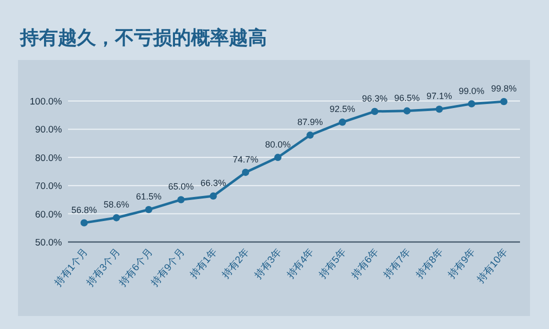 The height and width of the screenshot is (329, 549). I want to click on data-label: 80.0%, so click(278, 144).